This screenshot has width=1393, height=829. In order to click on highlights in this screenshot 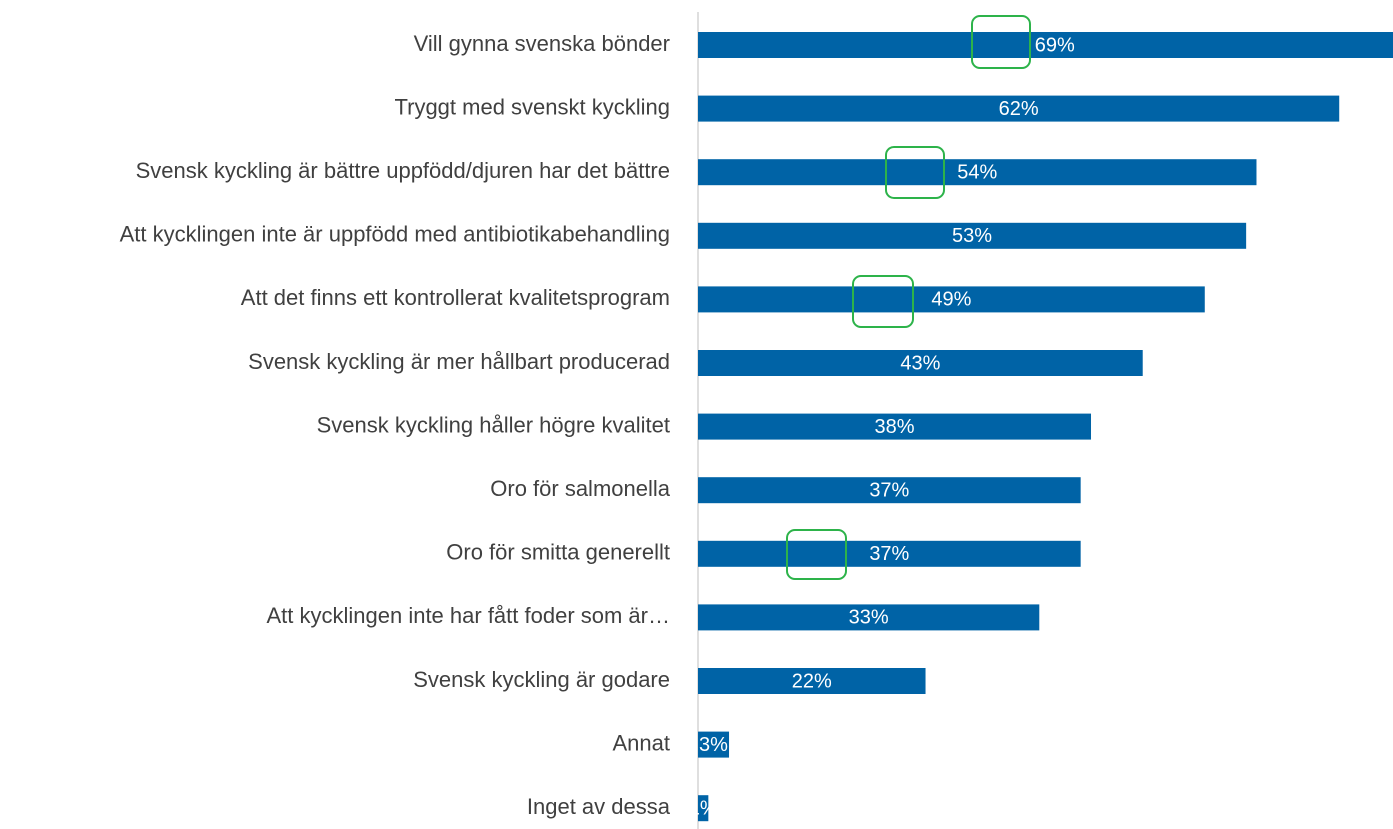, I will do `click(908, 297)`.